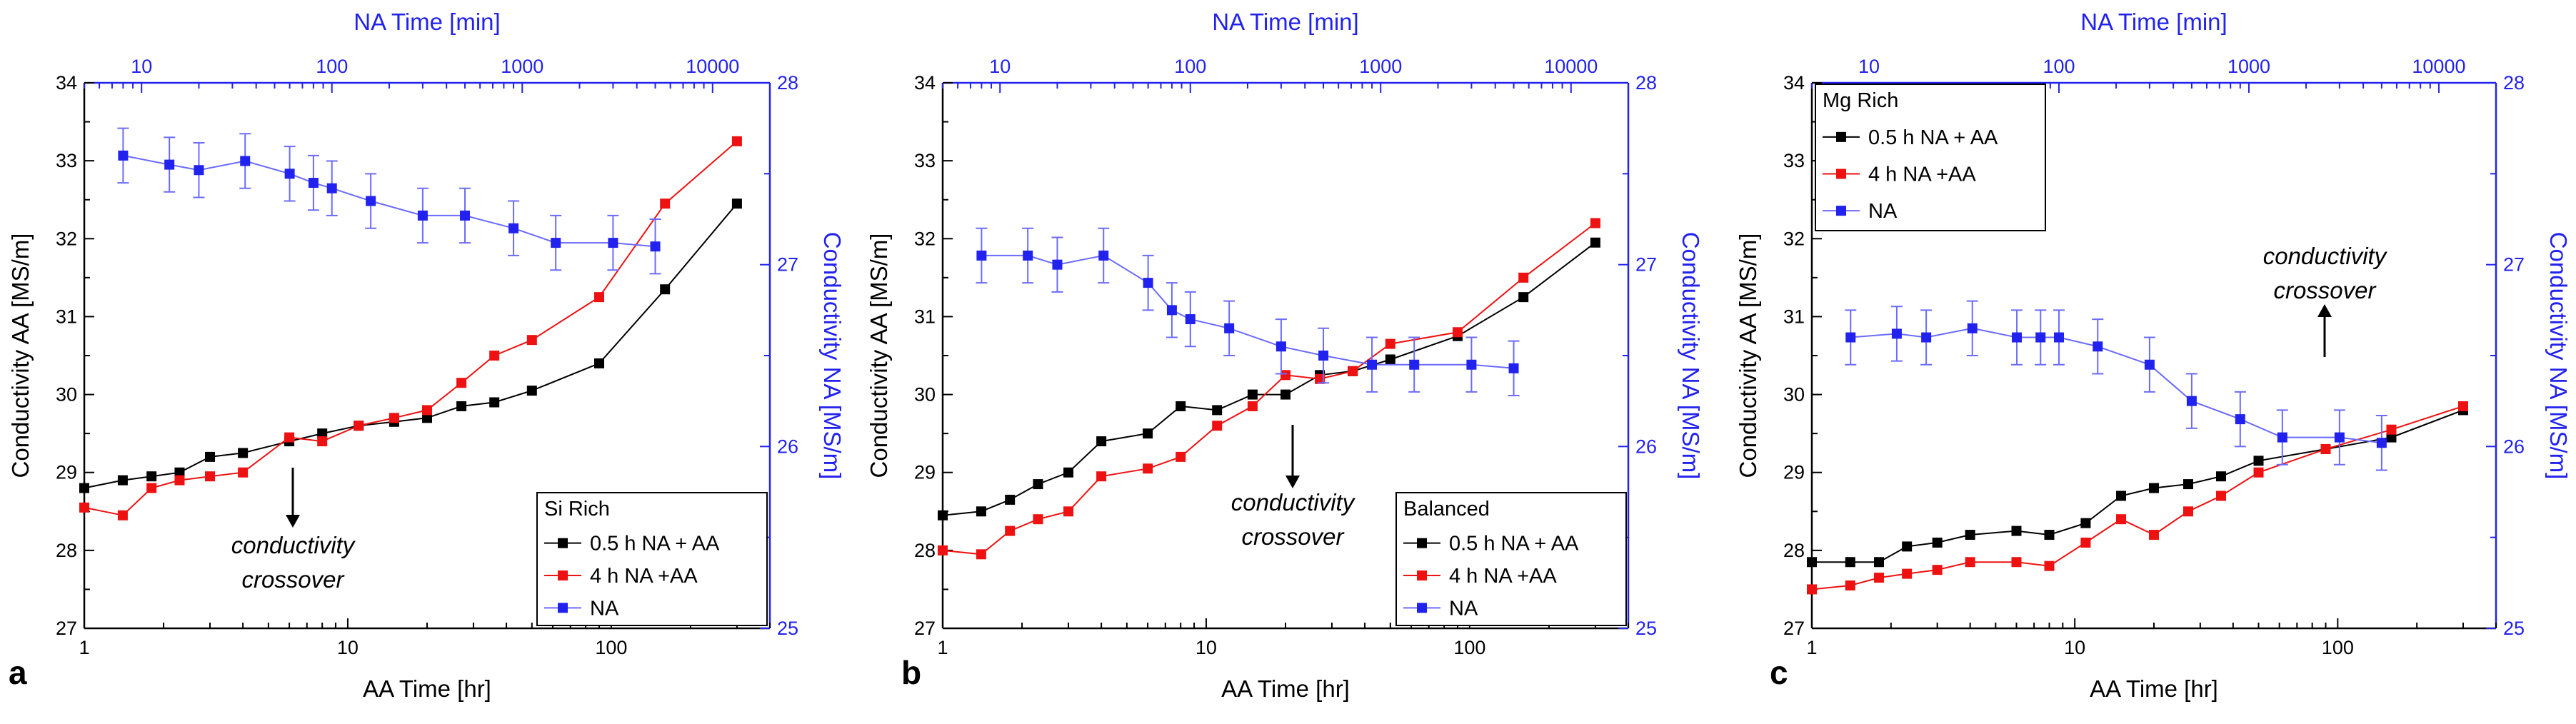 This screenshot has height=724, width=2576. What do you see at coordinates (577, 510) in the screenshot?
I see `legend-title: Si Rich` at bounding box center [577, 510].